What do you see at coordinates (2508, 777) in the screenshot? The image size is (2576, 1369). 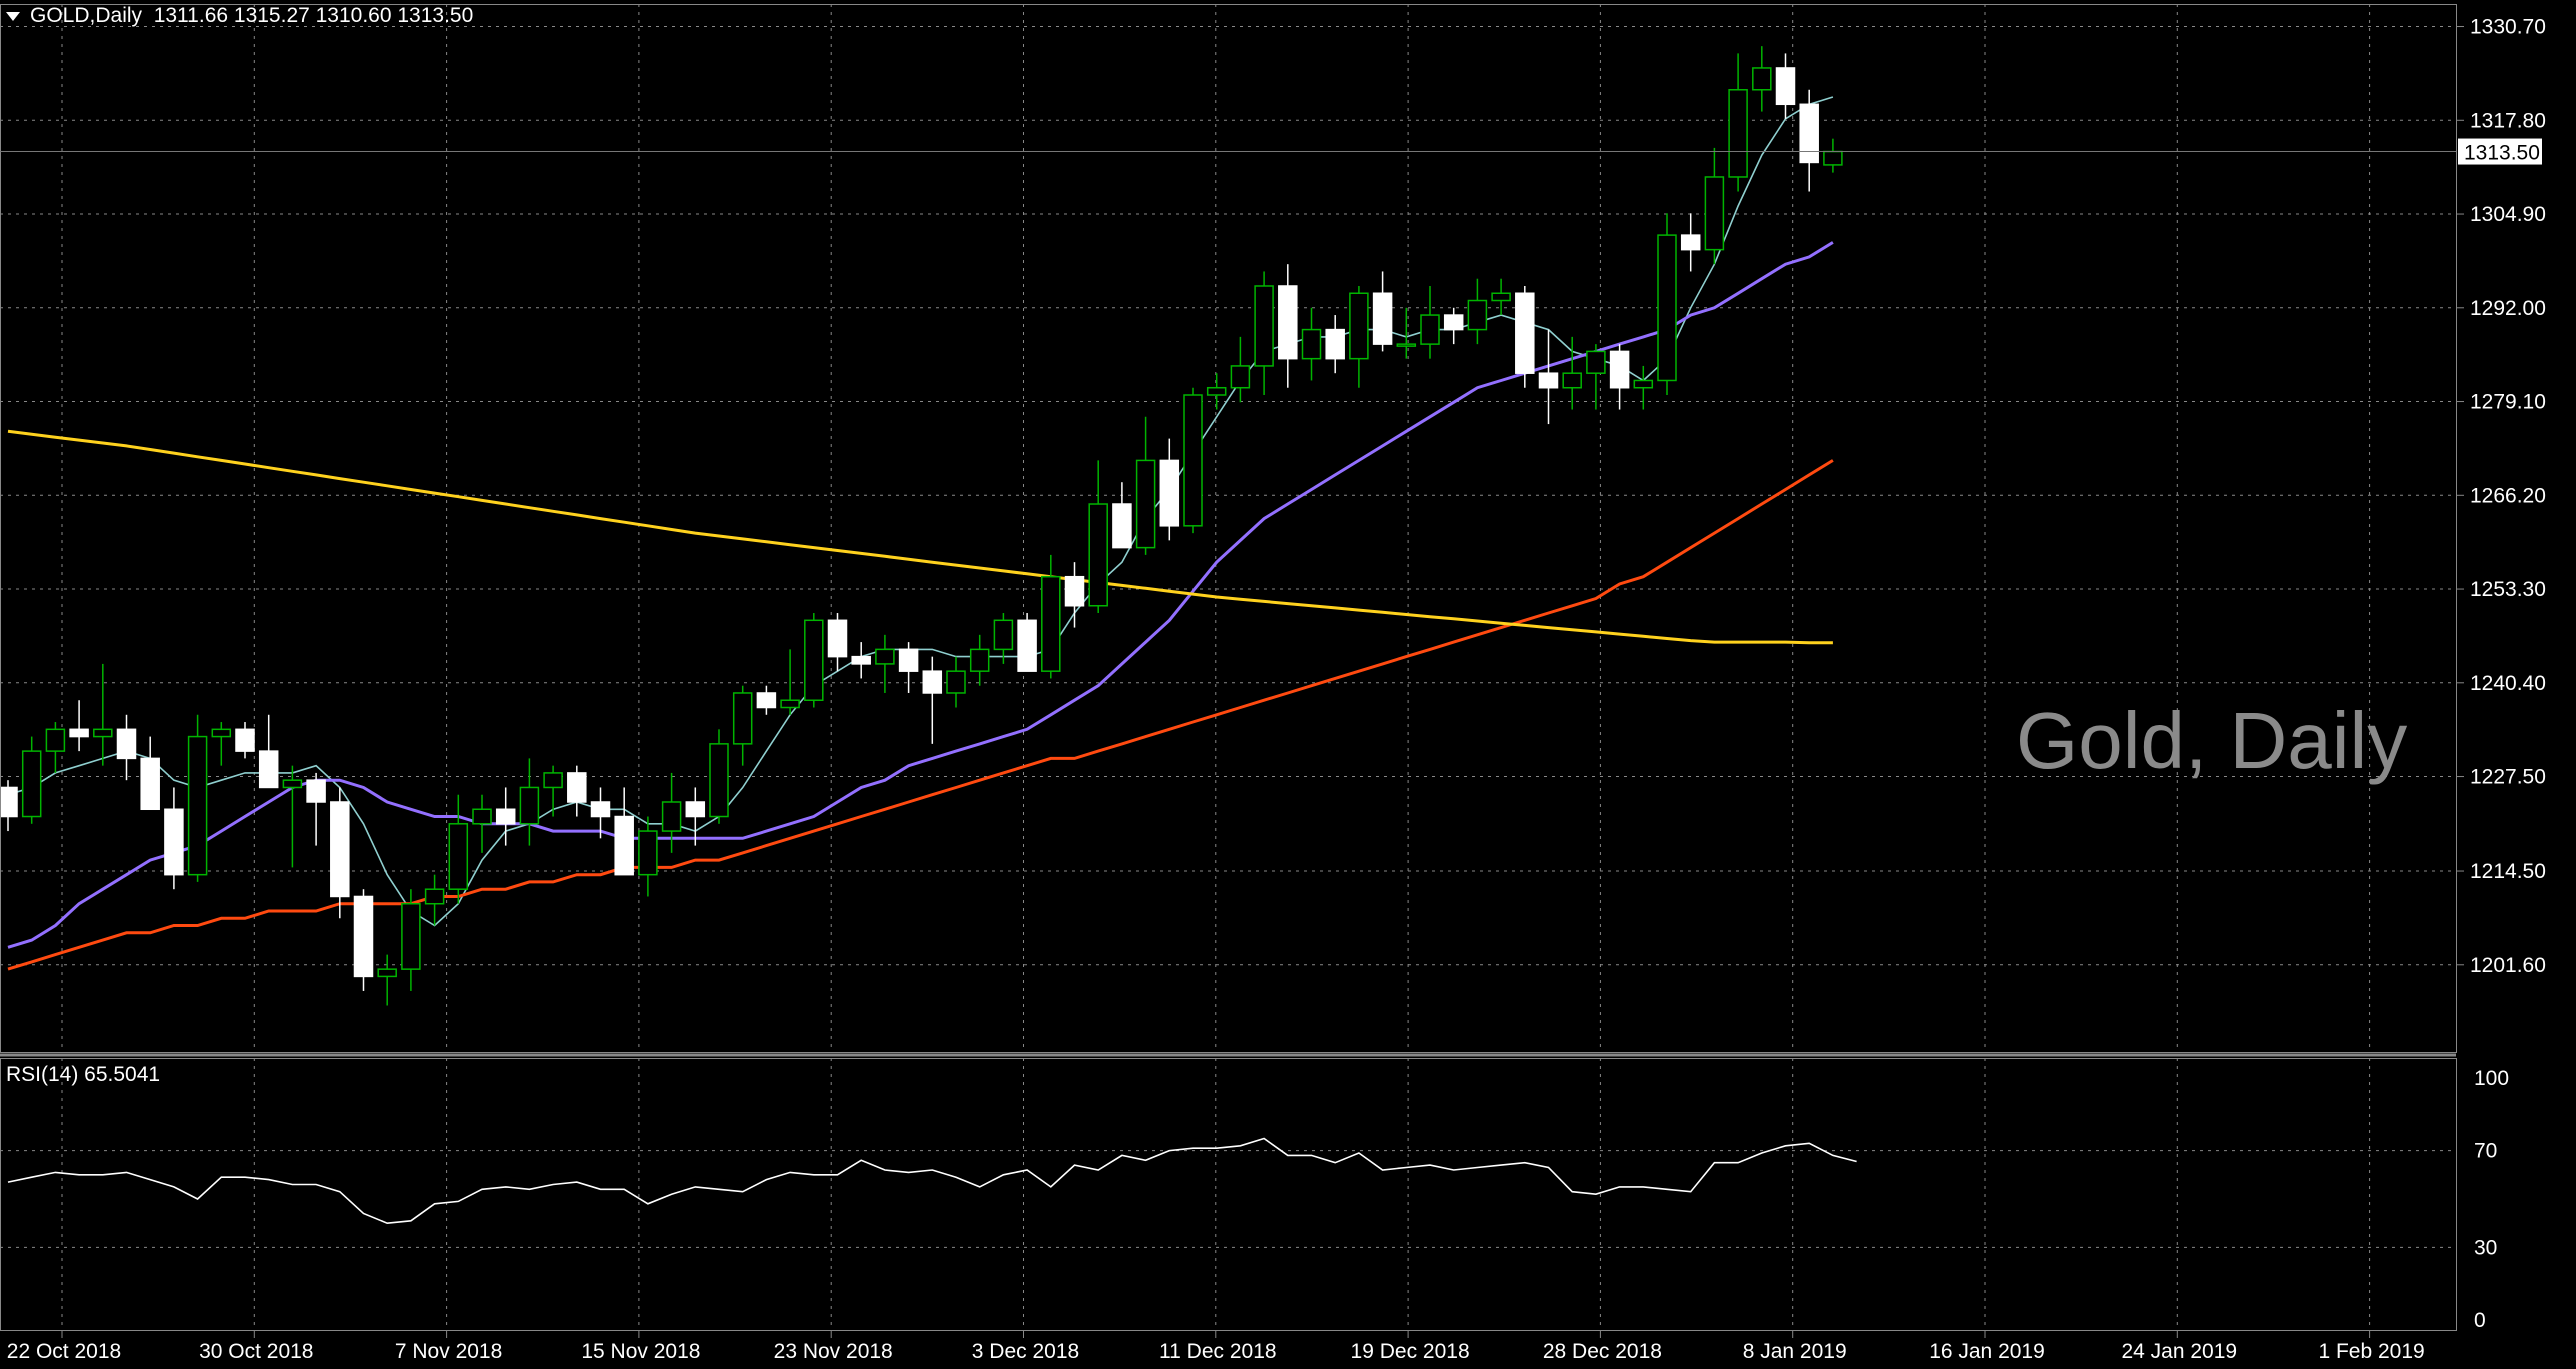 I see `y-tick-label: 1227.50` at bounding box center [2508, 777].